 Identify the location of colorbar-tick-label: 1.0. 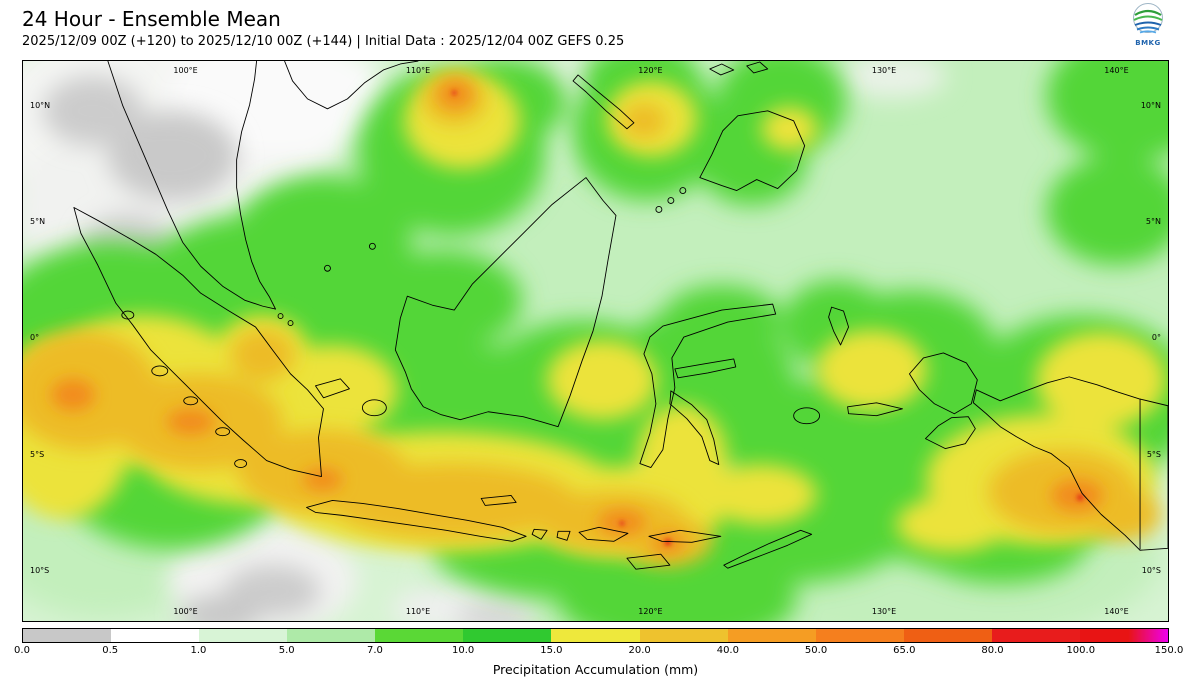
(198, 650).